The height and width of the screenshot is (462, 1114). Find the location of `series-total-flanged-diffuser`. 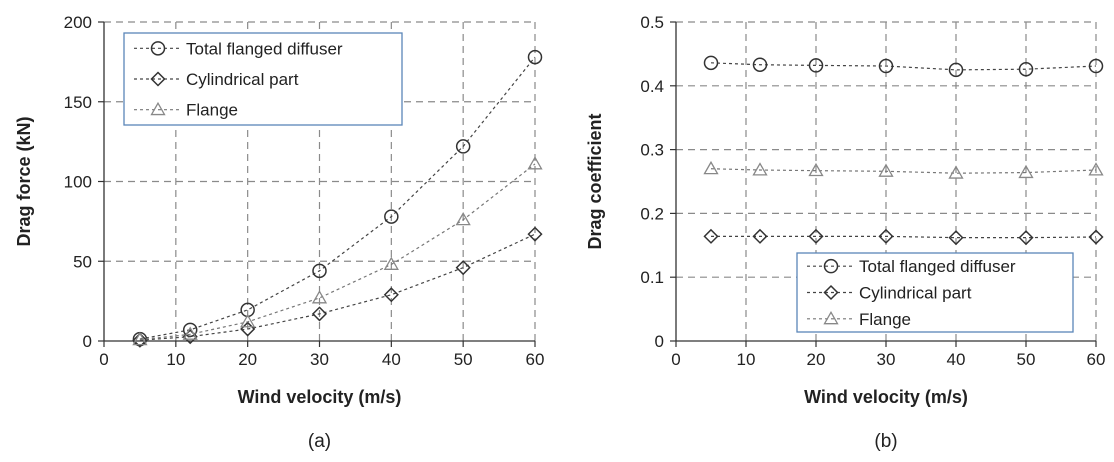

series-total-flanged-diffuser is located at coordinates (903, 66).